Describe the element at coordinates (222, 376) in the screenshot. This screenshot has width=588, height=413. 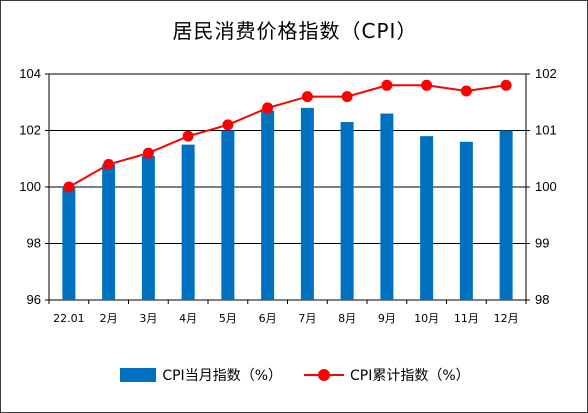
I see `legend-bar-label: CPI当月指数（%）` at that location.